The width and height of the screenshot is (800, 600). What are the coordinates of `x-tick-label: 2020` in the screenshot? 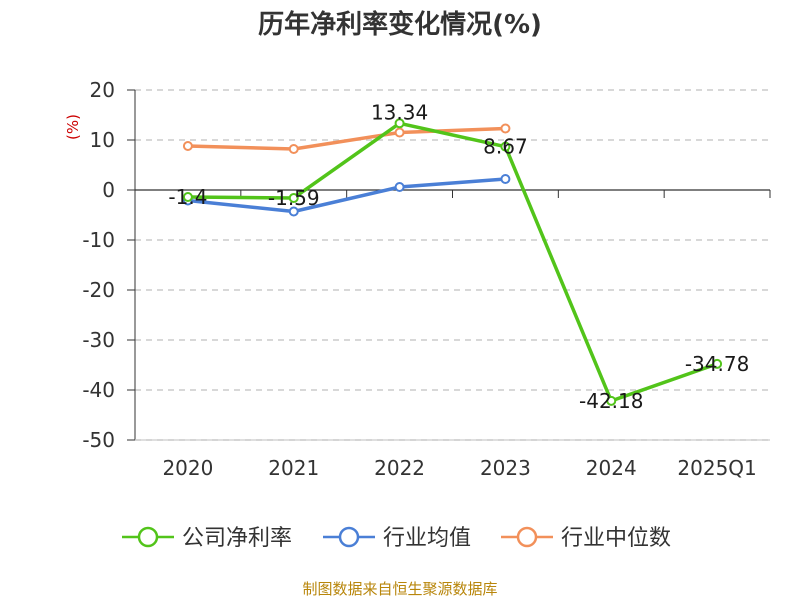 It's located at (187, 468).